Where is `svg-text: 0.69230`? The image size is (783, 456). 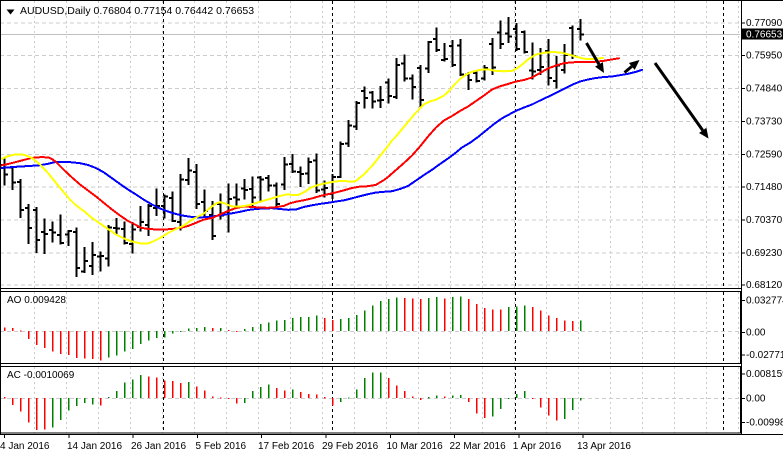 svg-text: 0.69230 is located at coordinates (764, 253).